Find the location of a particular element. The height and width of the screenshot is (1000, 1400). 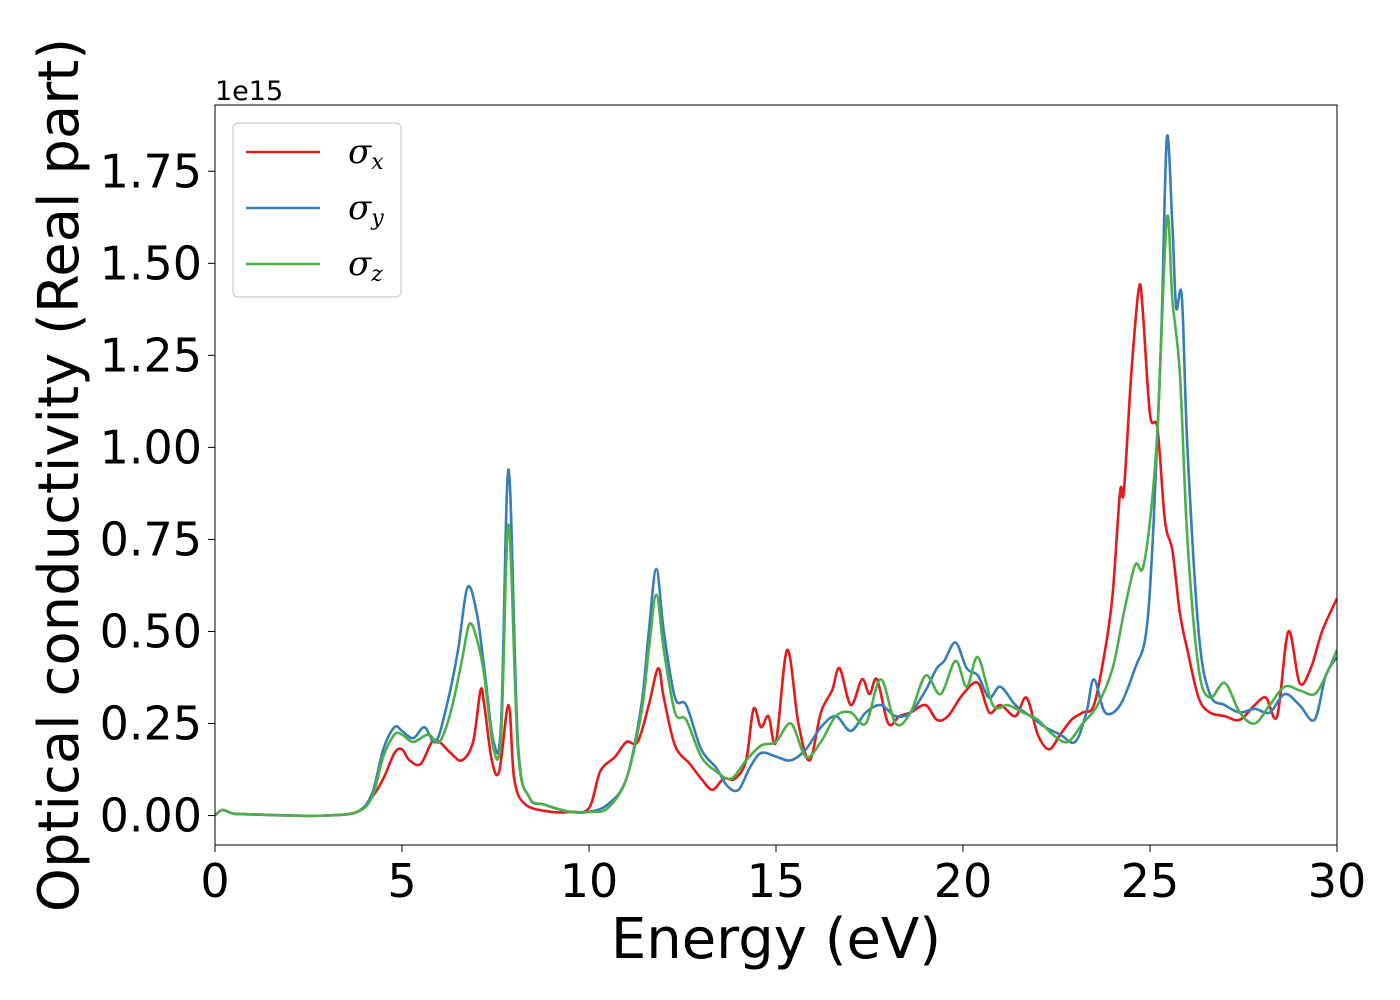

y-tick-label: 0.25 is located at coordinates (151, 724).